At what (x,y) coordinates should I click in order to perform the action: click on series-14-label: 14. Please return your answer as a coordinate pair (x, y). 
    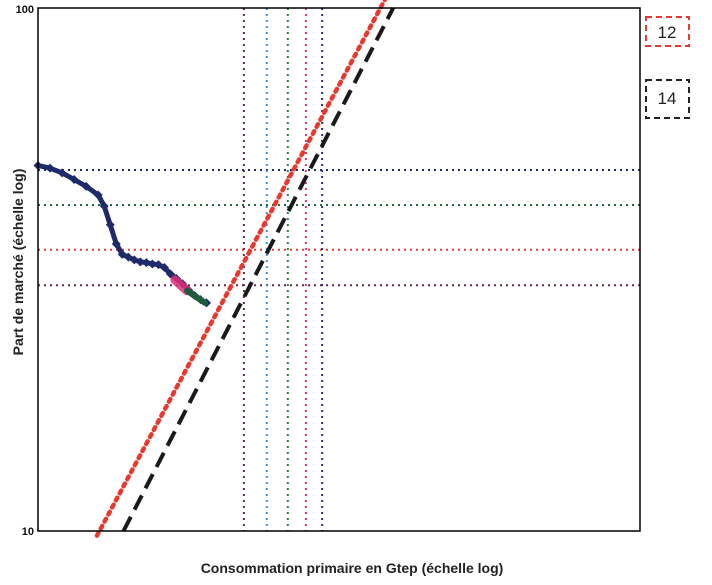
    Looking at the image, I should click on (667, 99).